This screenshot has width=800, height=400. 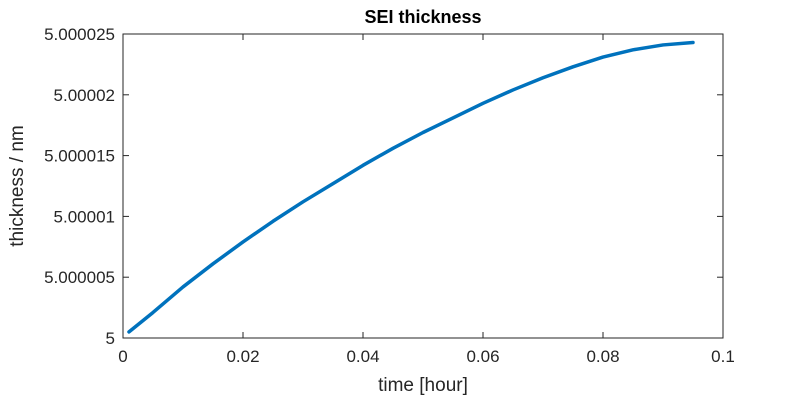 What do you see at coordinates (79, 34) in the screenshot?
I see `y-tick-label: 5.000025` at bounding box center [79, 34].